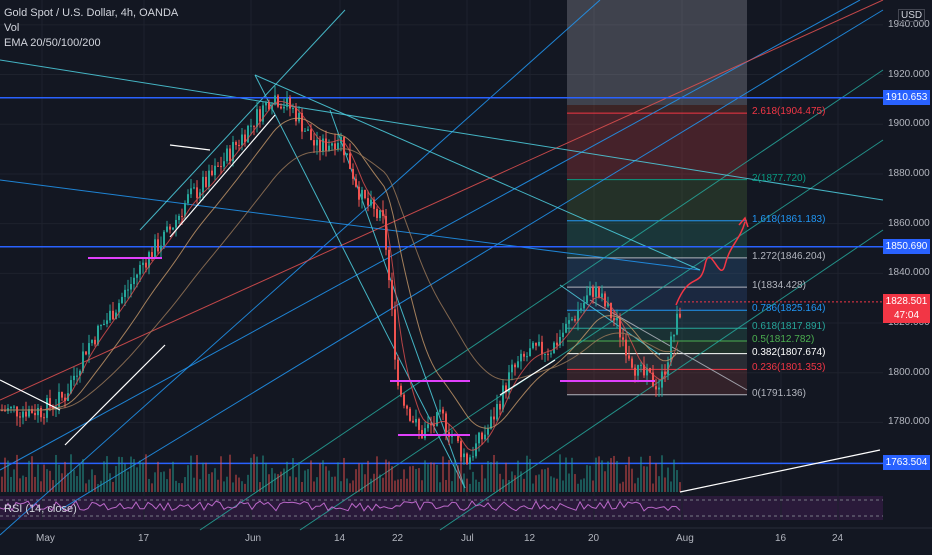 The image size is (932, 555). Describe the element at coordinates (789, 327) in the screenshot. I see `fib-level-label: 0.618(1817.891)` at that location.